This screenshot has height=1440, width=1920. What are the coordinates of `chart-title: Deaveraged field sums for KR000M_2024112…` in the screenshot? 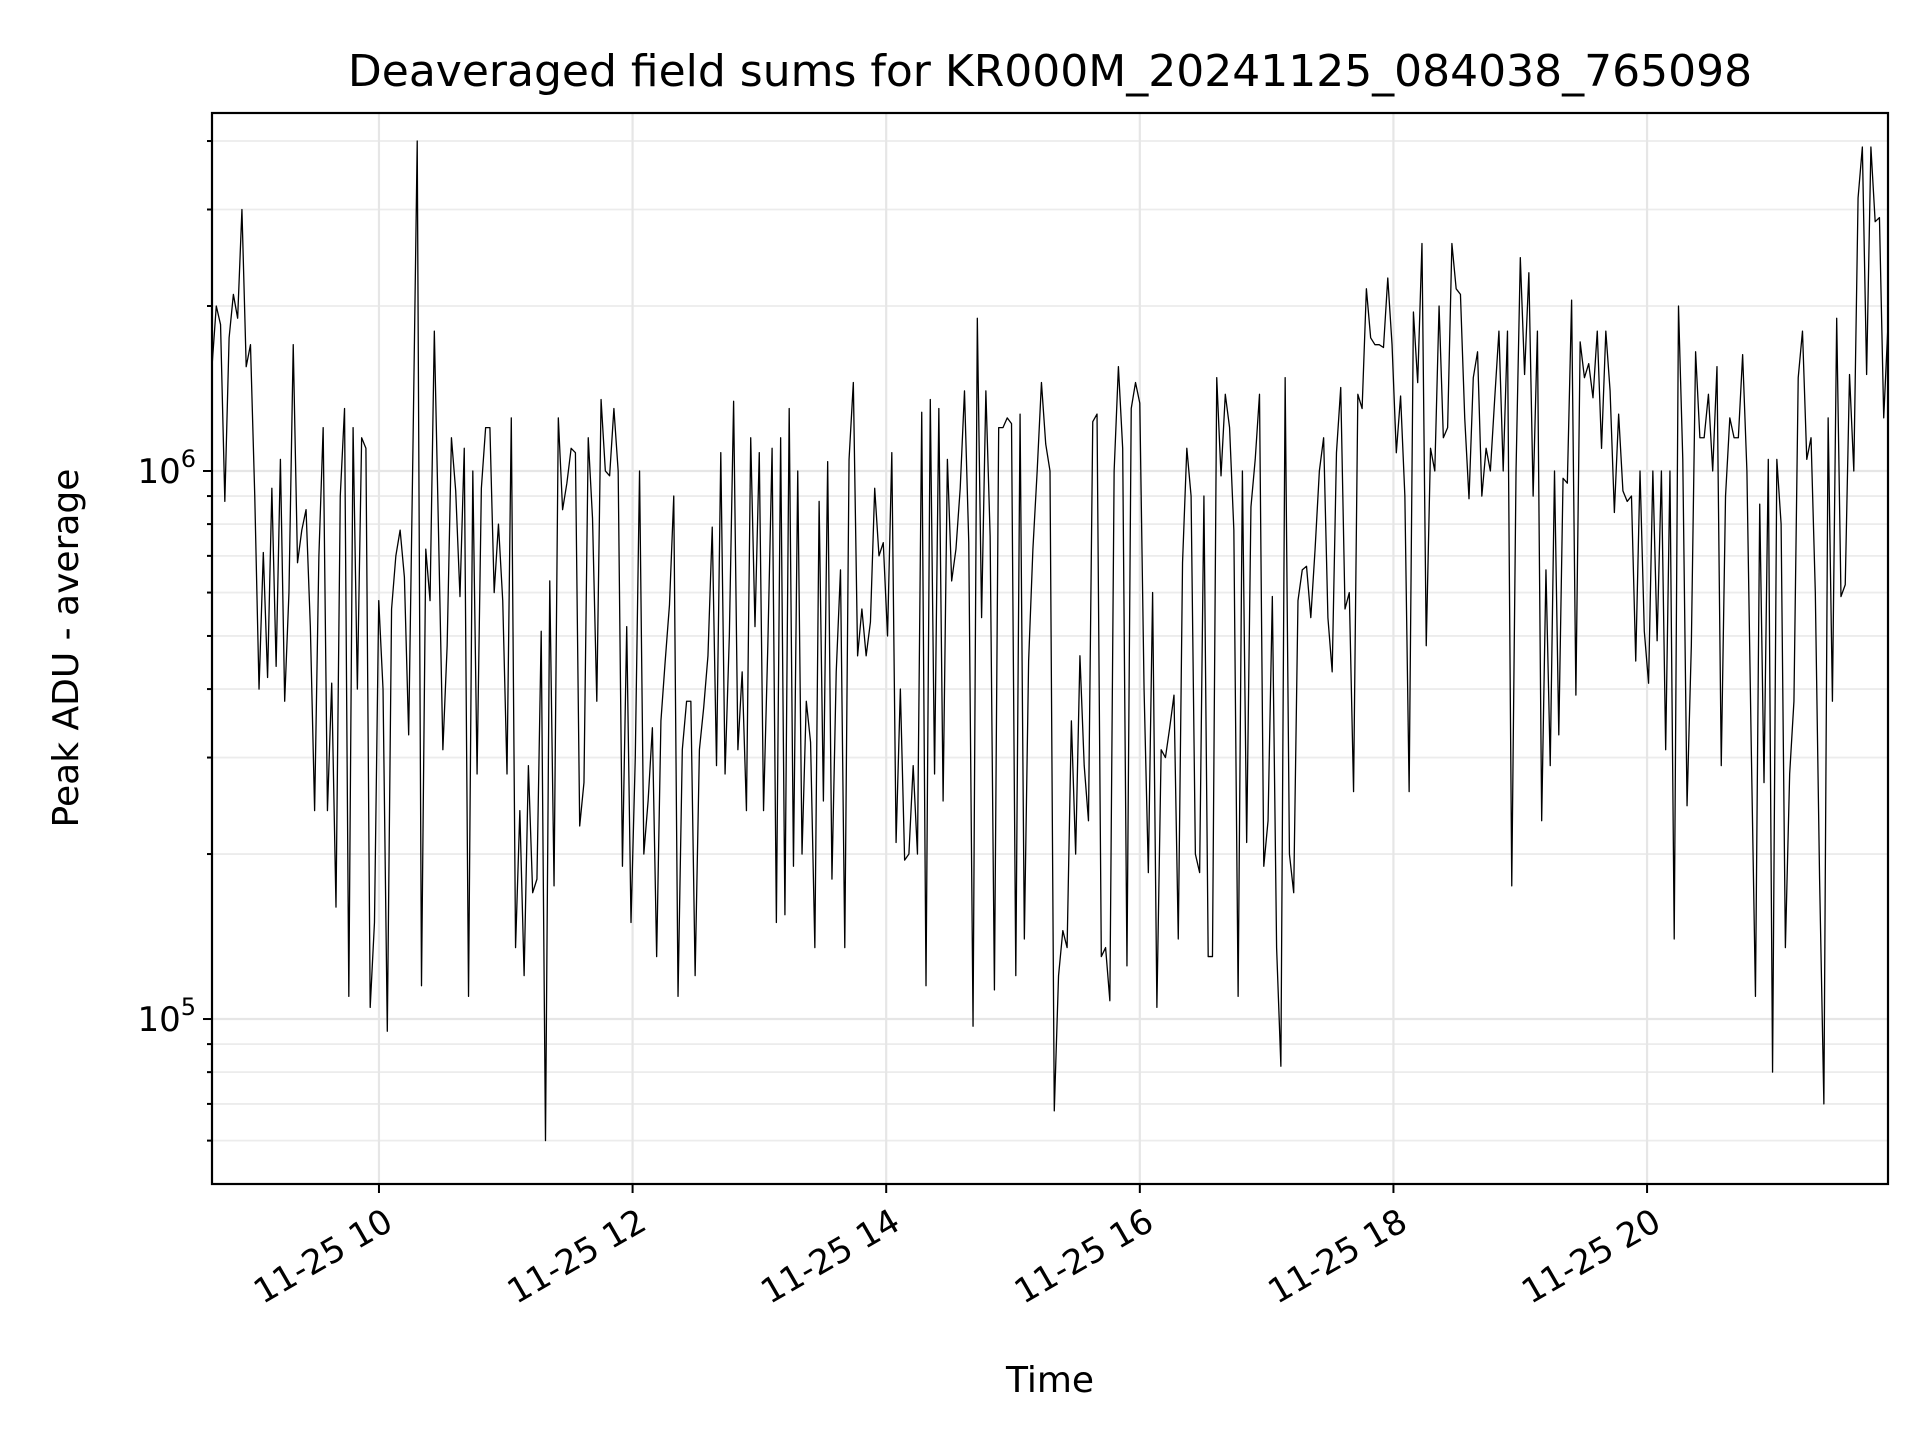 It's located at (1050, 71).